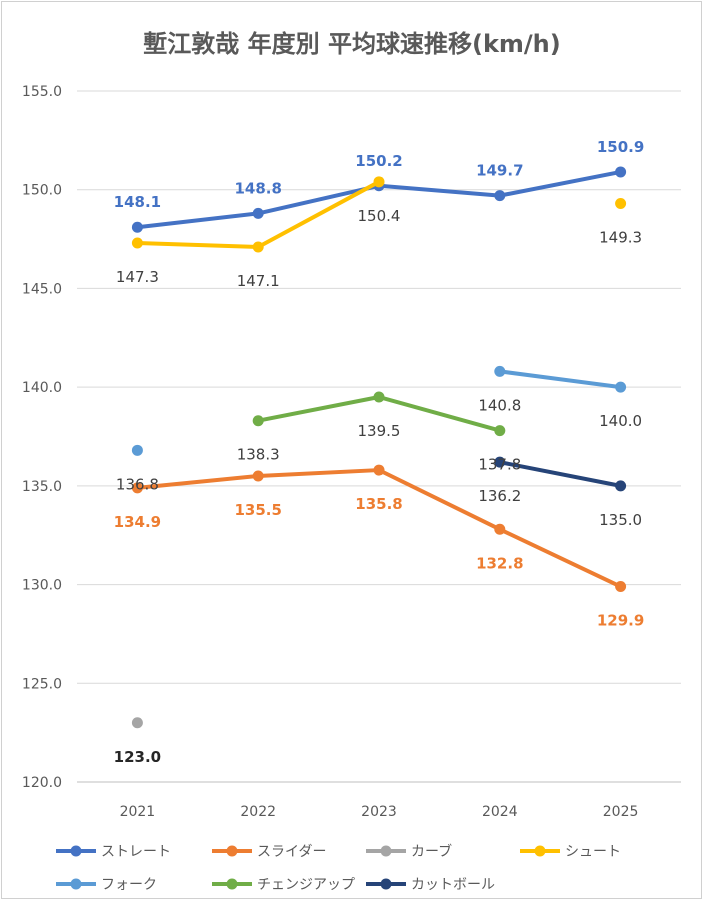  I want to click on legend-label: フォーク, so click(129, 885).